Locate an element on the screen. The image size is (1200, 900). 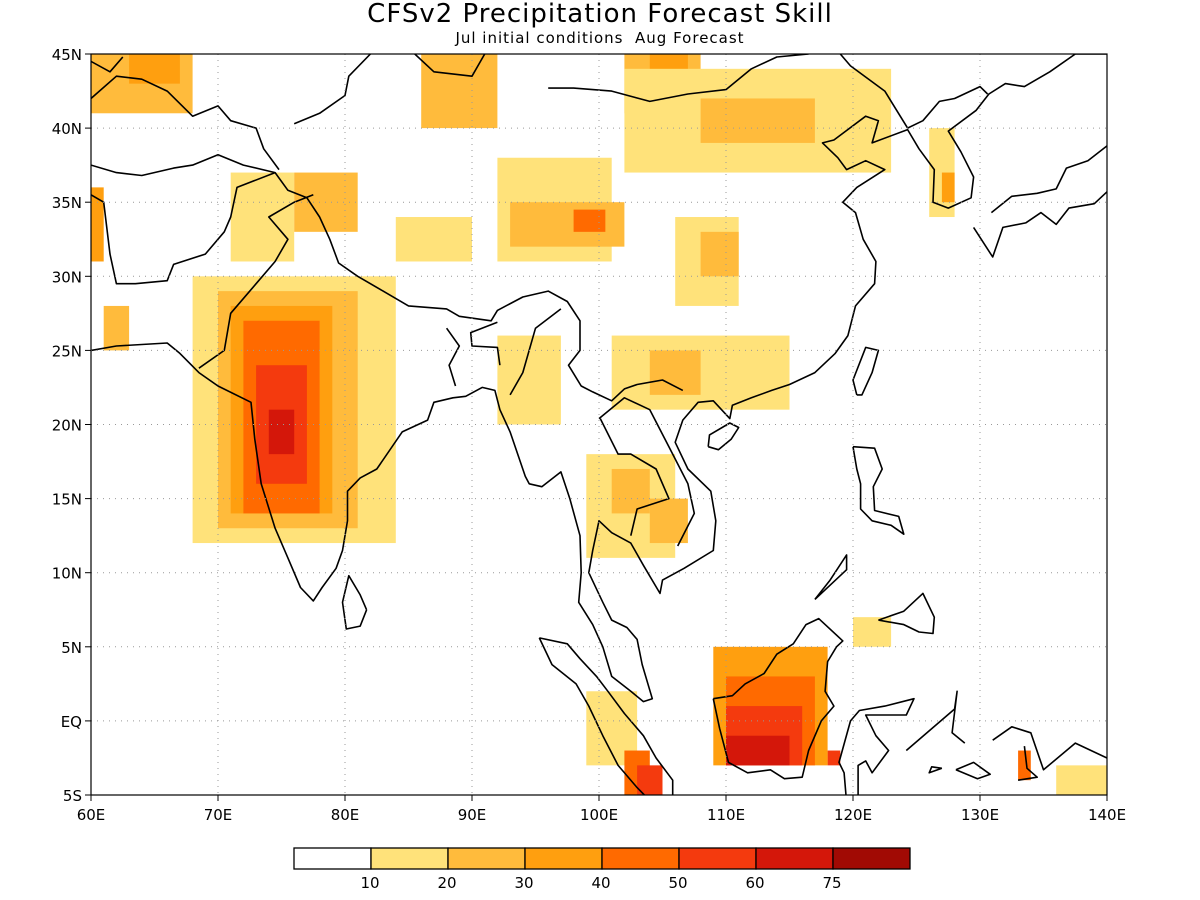
latitude-tick-labels: 45N 40N 35N 30N 25N 20N 15N 10N 5N EQ 5S is located at coordinates (71, 425).